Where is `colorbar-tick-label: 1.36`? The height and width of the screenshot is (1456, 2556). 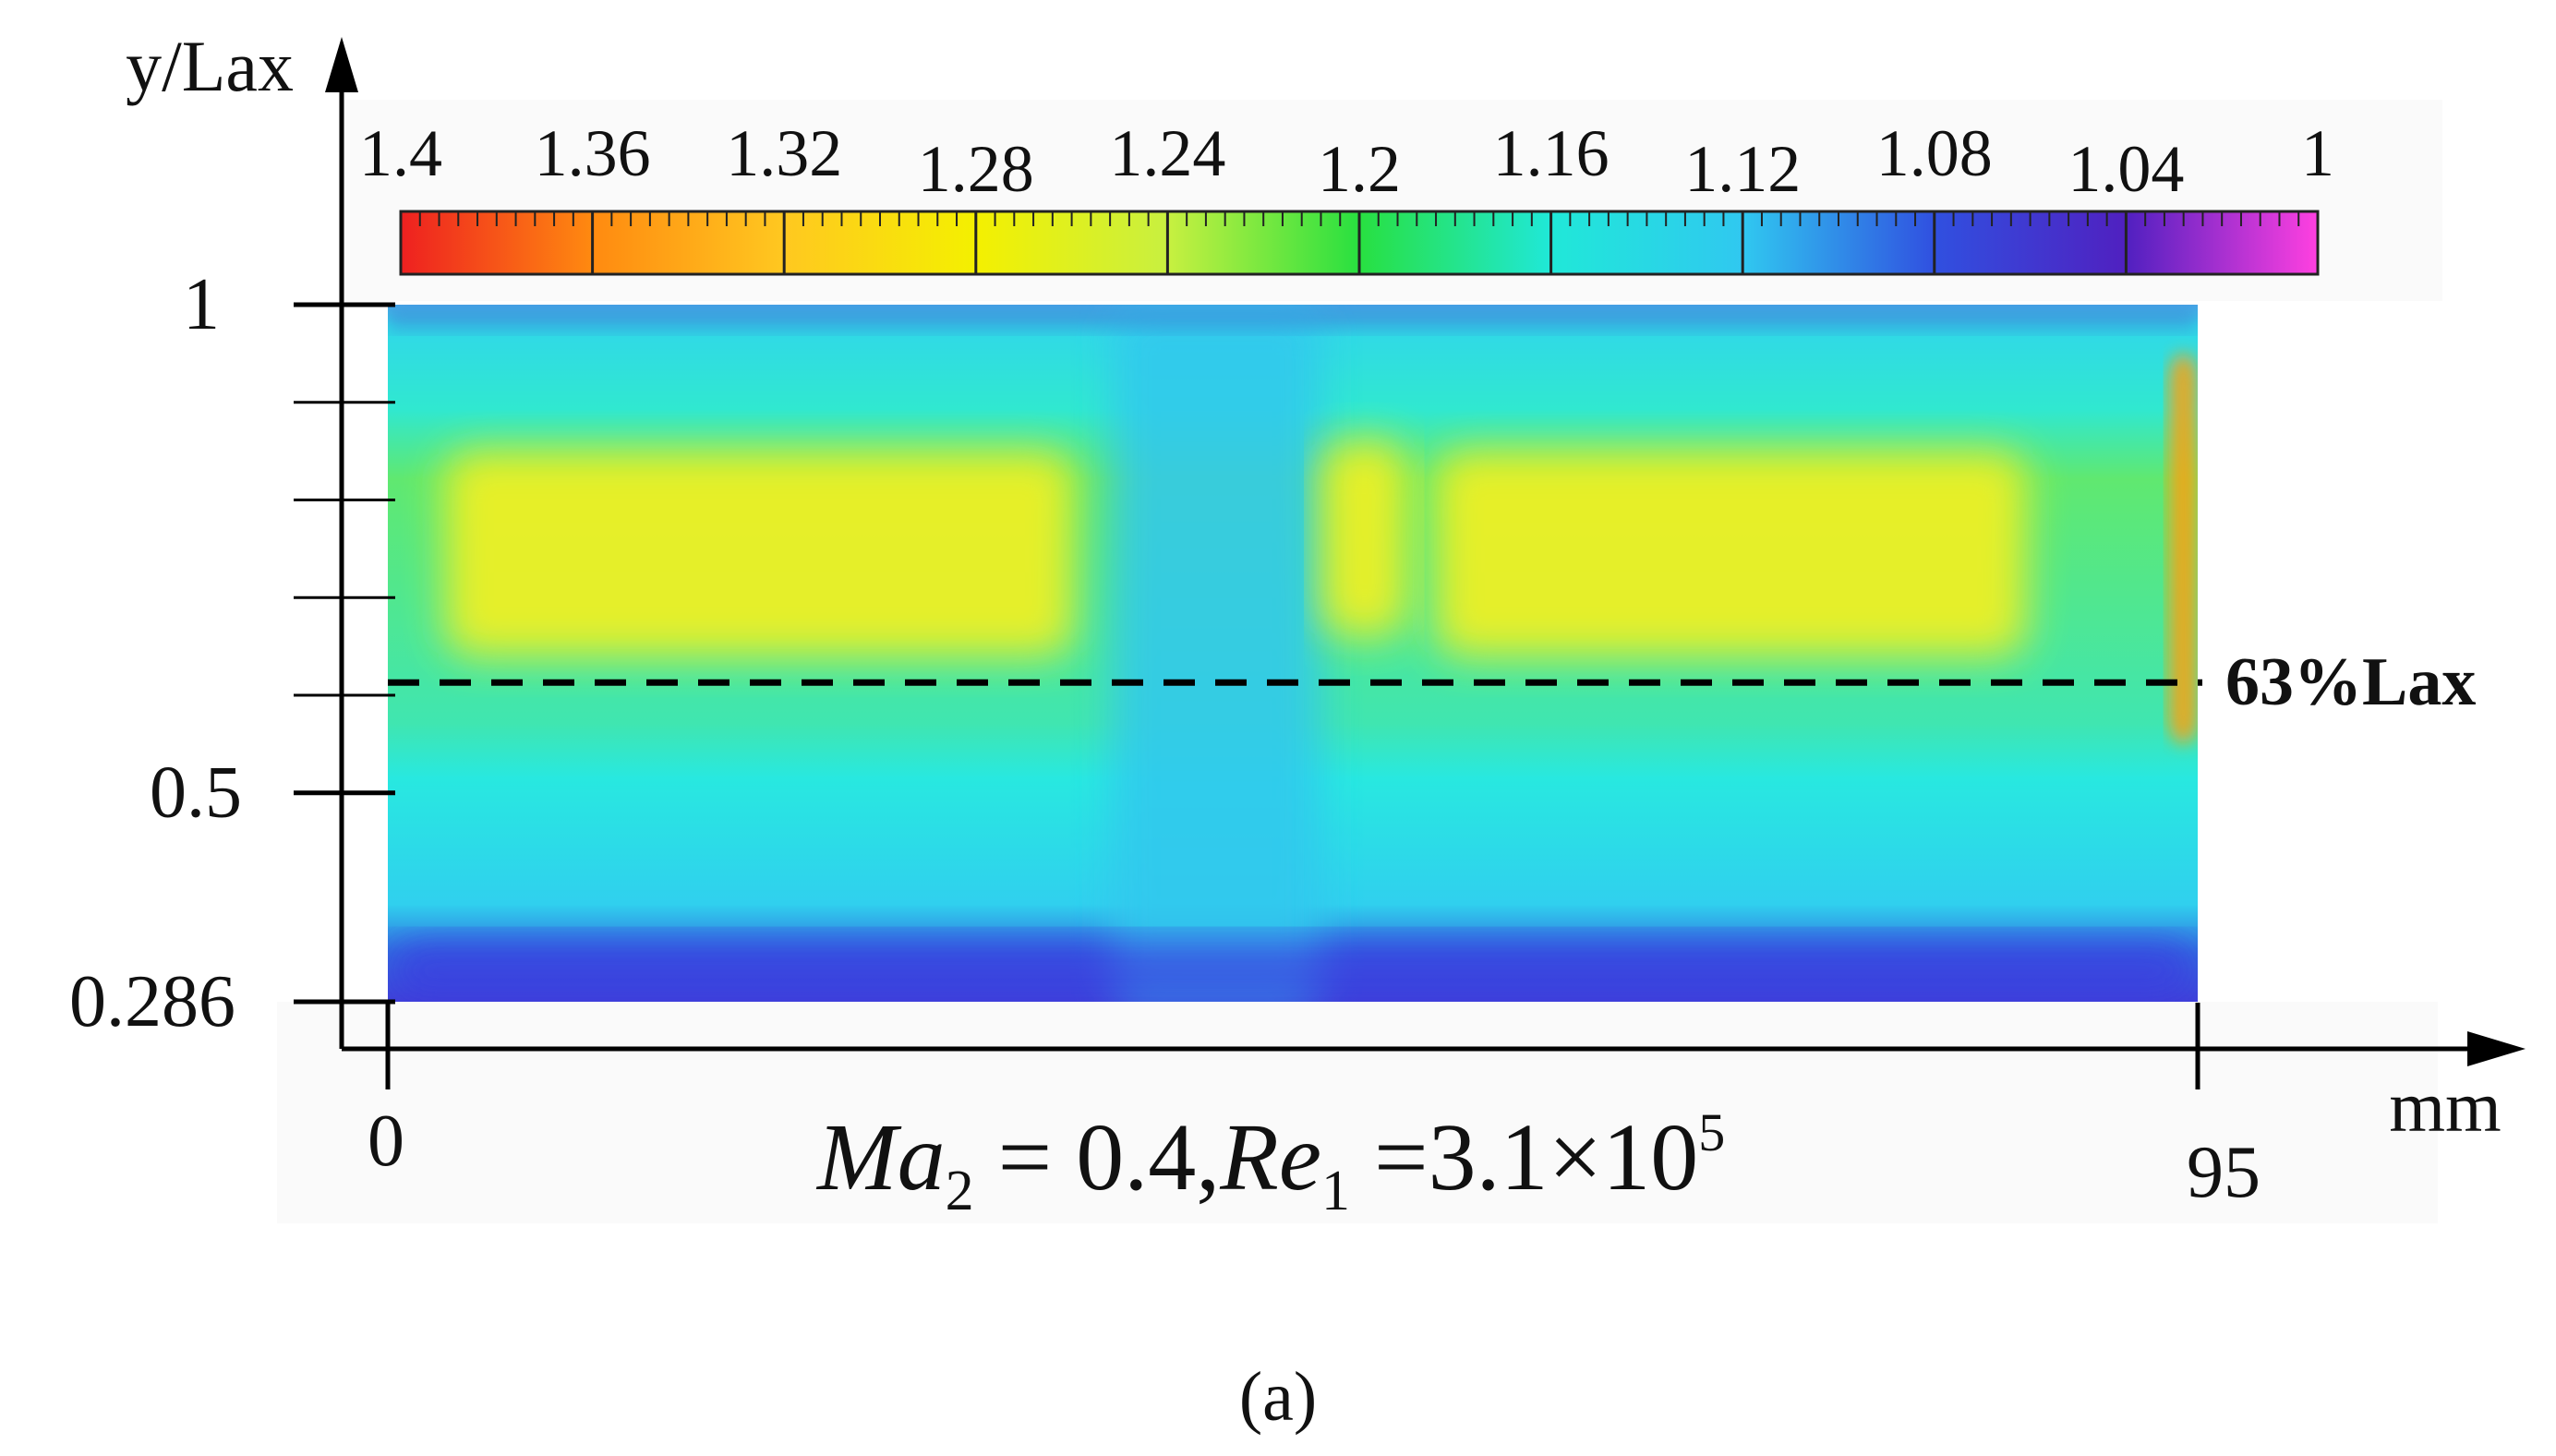
colorbar-tick-label: 1.36 is located at coordinates (593, 153).